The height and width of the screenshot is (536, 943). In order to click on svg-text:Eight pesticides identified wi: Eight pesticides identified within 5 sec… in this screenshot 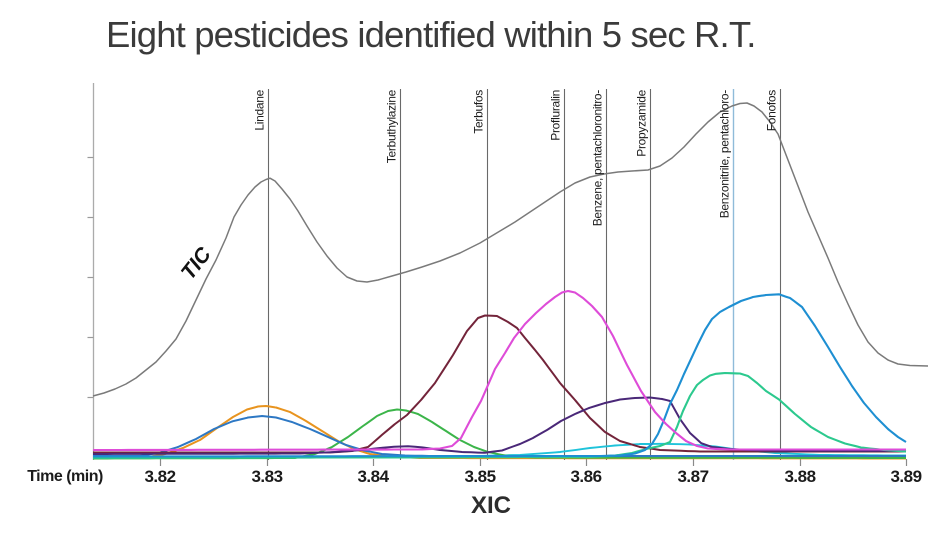, I will do `click(431, 34)`.